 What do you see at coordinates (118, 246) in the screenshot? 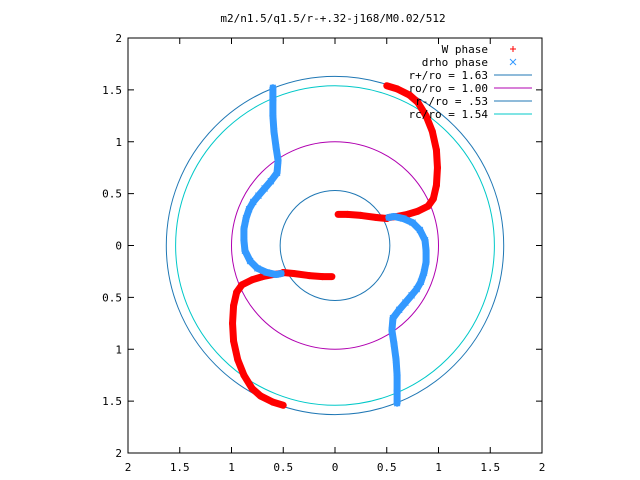
I see `y-tick-label-4: 0` at bounding box center [118, 246].